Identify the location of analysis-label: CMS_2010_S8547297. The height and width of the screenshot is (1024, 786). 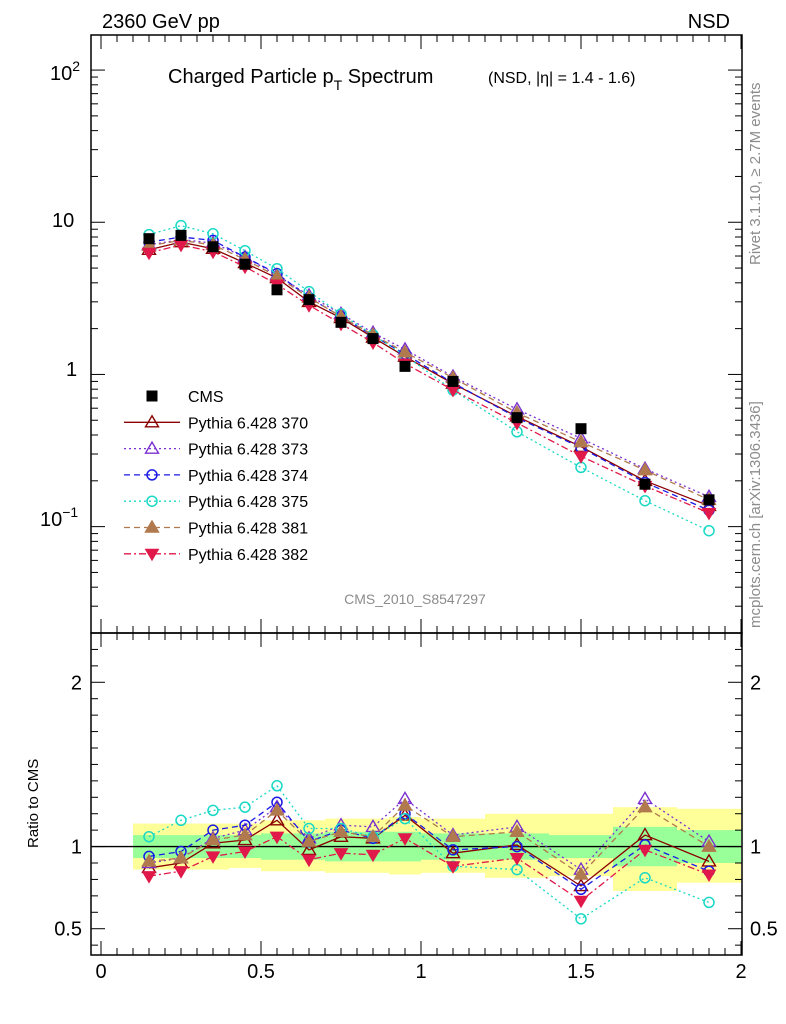
(415, 599).